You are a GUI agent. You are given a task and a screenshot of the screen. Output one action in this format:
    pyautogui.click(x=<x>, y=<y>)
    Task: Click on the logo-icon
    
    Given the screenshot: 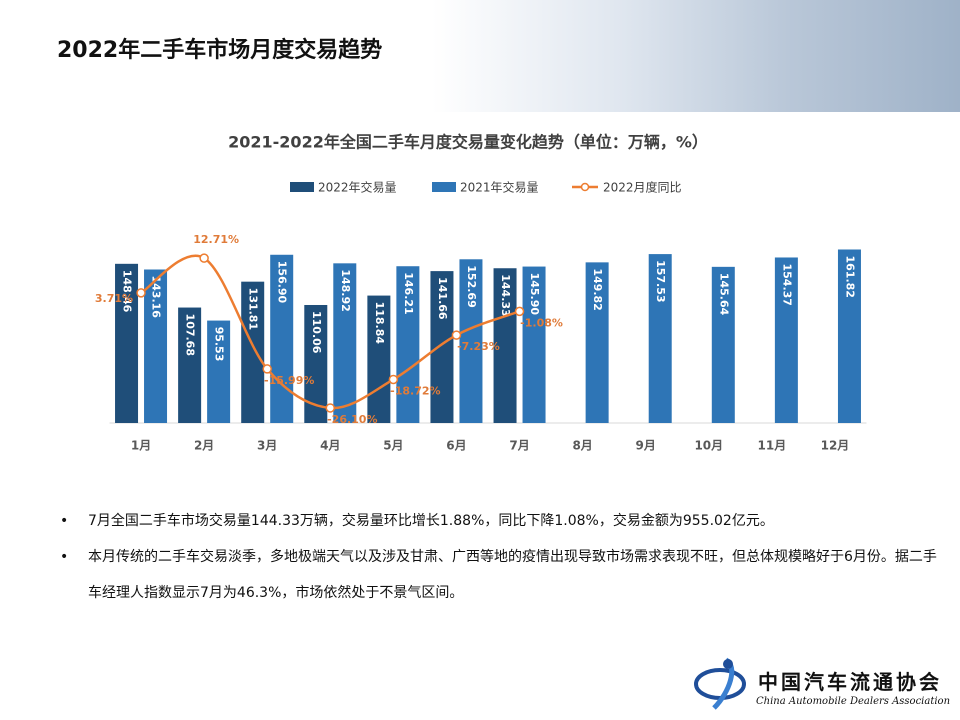 What is the action you would take?
    pyautogui.click(x=720, y=683)
    